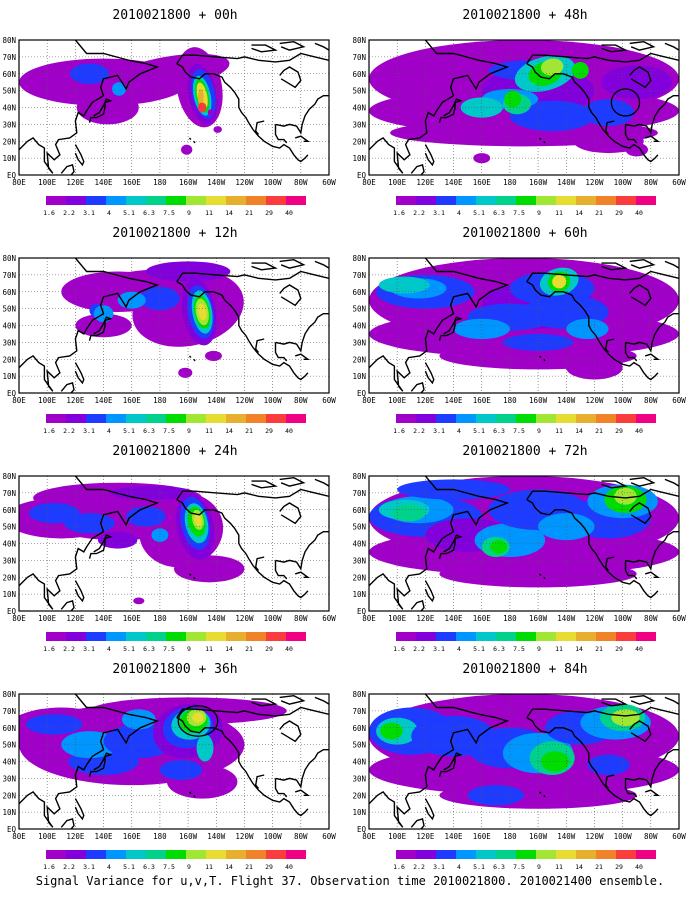 This screenshot has height=900, width=700. Describe the element at coordinates (209, 213) in the screenshot. I see `colorbar-label: 11` at that location.